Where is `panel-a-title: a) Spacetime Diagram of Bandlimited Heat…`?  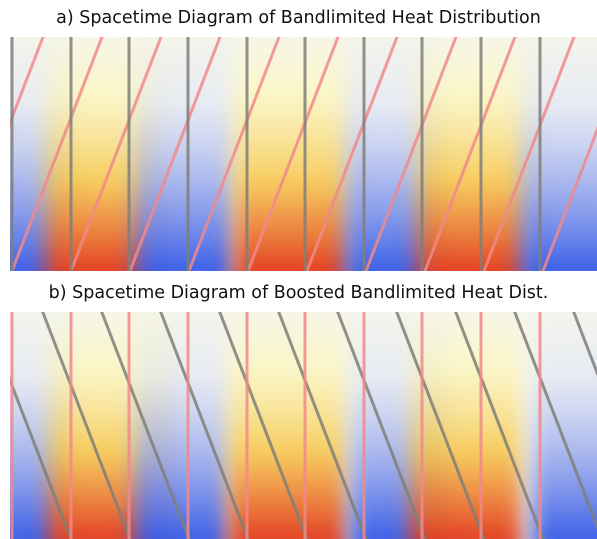 panel-a-title: a) Spacetime Diagram of Bandlimited Heat… is located at coordinates (298, 18).